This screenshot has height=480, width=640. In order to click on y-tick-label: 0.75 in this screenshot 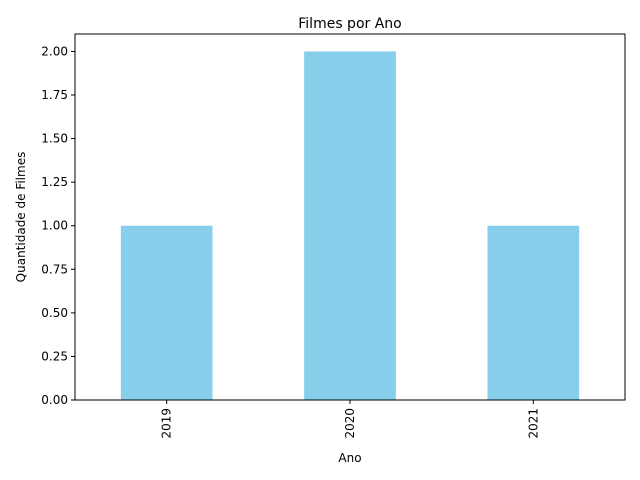, I will do `click(54, 269)`.